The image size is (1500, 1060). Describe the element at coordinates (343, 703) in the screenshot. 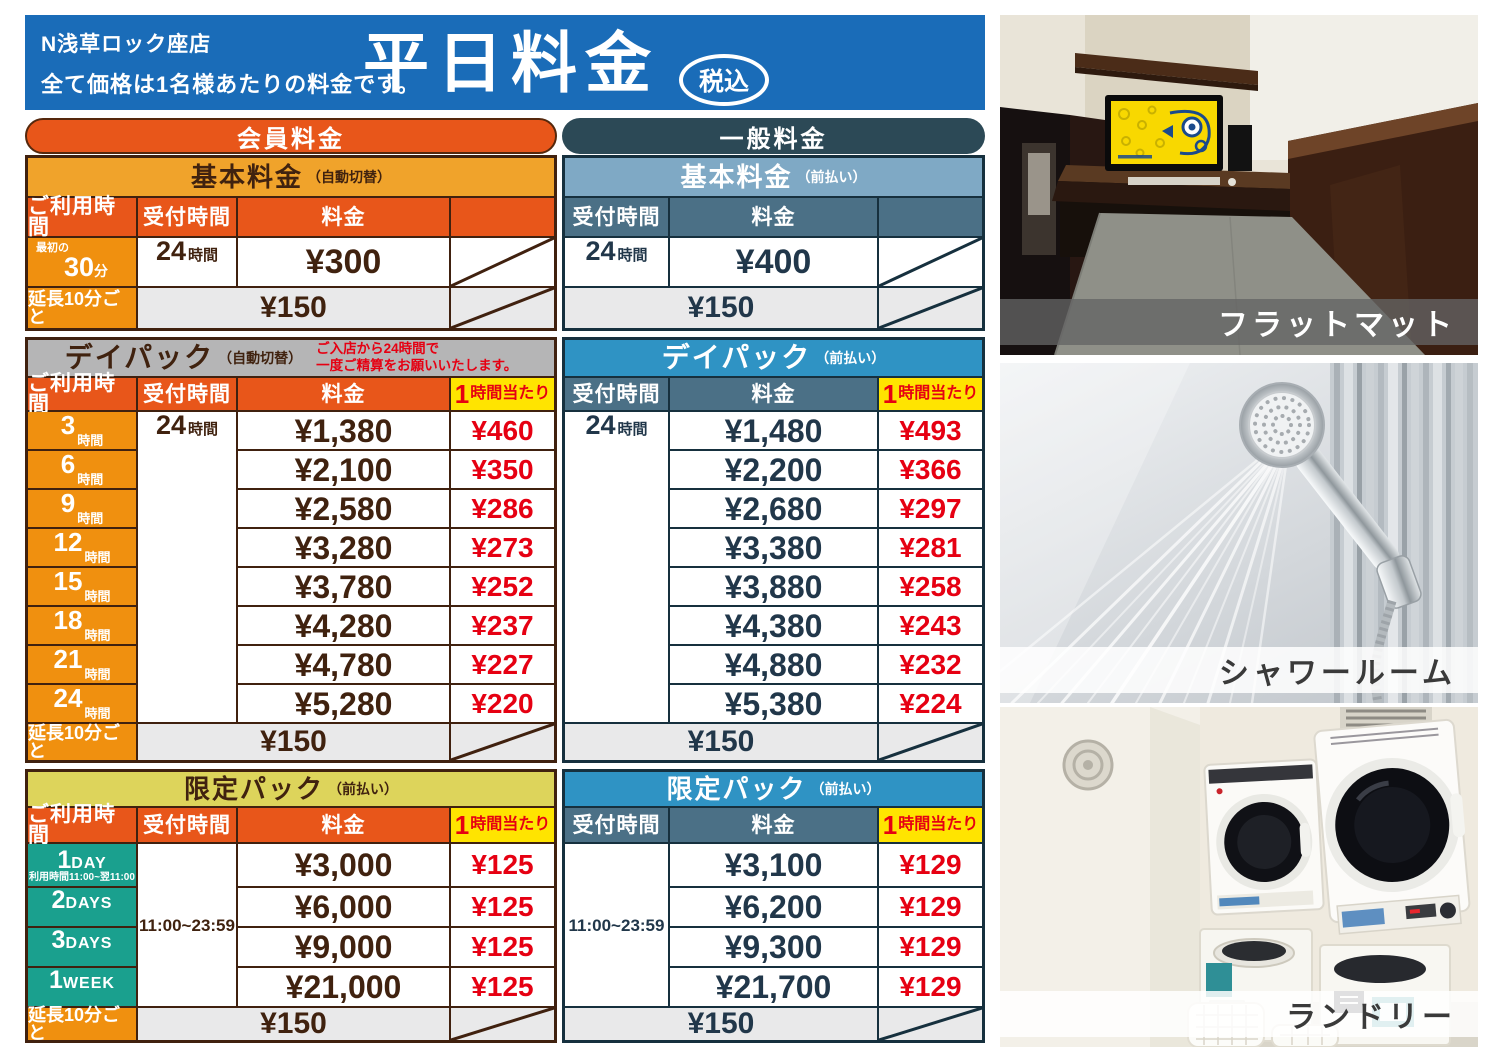

I see `price-cell: ¥5,280` at that location.